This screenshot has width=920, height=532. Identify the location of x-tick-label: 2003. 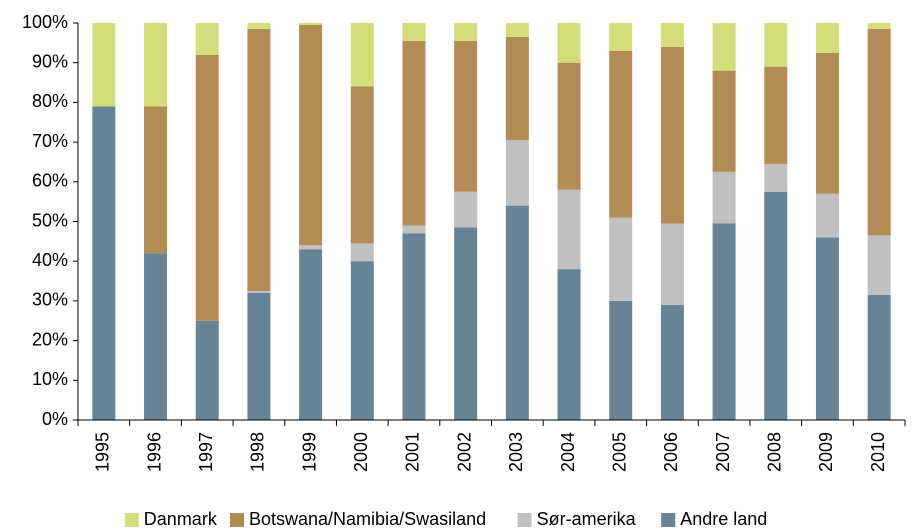
(516, 452).